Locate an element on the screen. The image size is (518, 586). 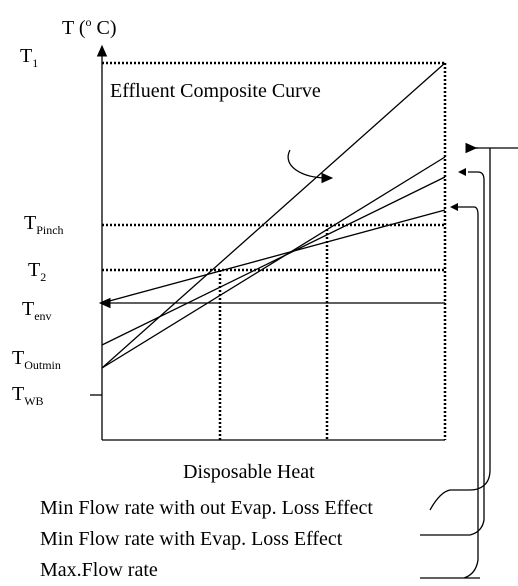
temperature-label: TWB is located at coordinates (28, 395).